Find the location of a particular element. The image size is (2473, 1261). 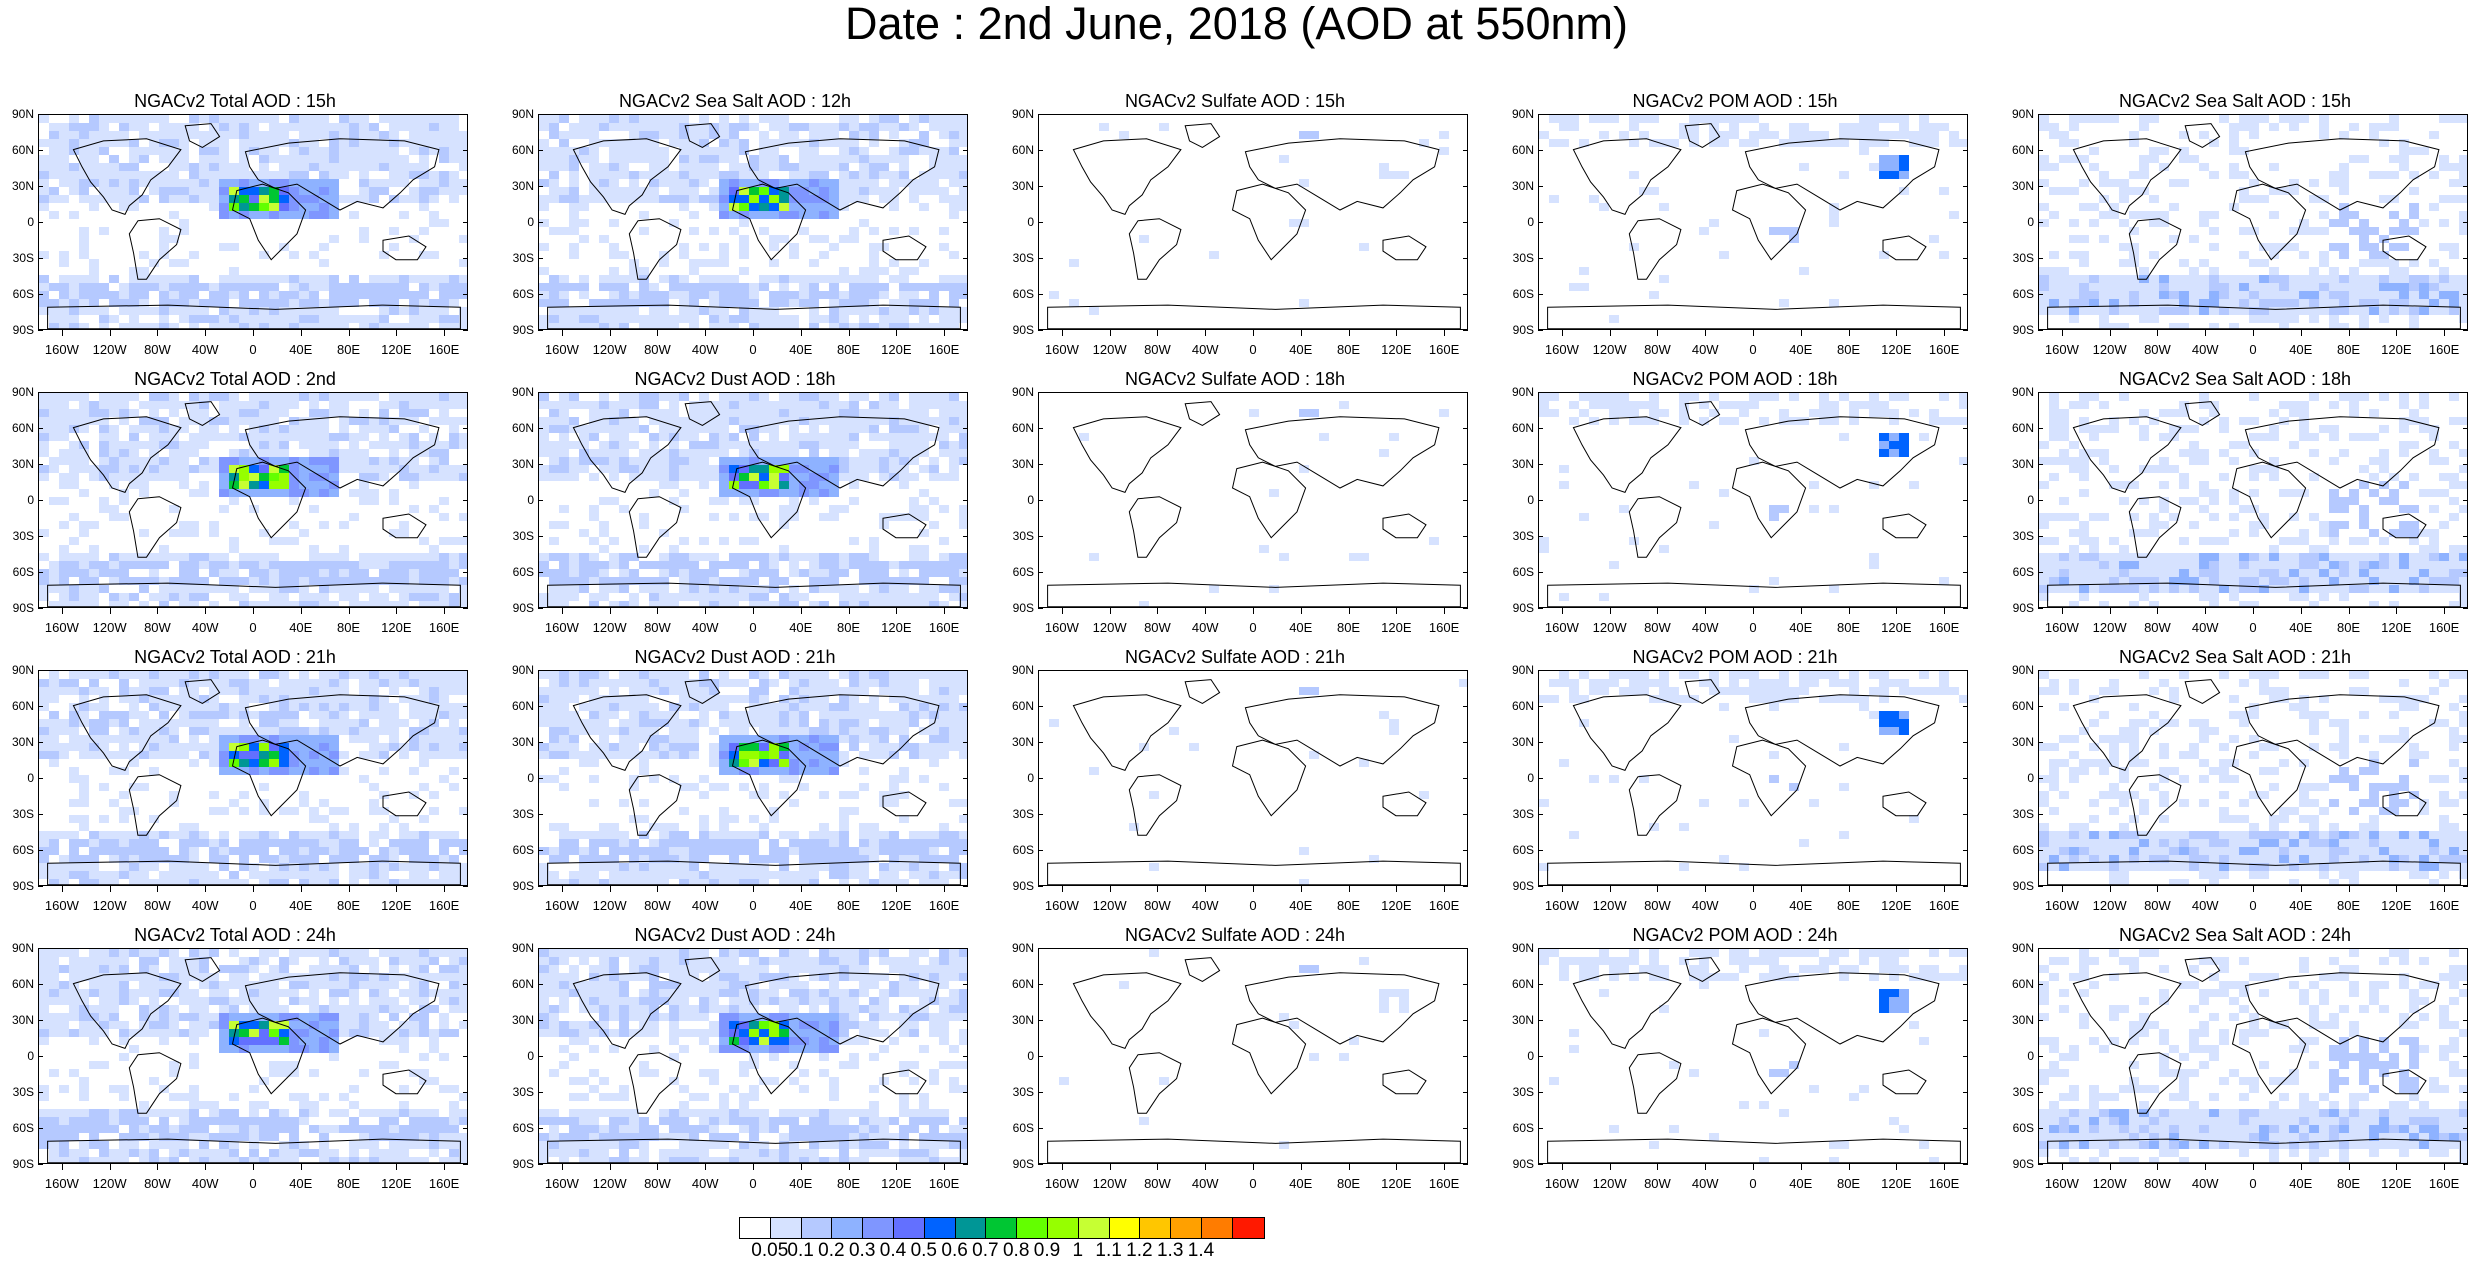

longitude-label: 160E is located at coordinates (944, 350).